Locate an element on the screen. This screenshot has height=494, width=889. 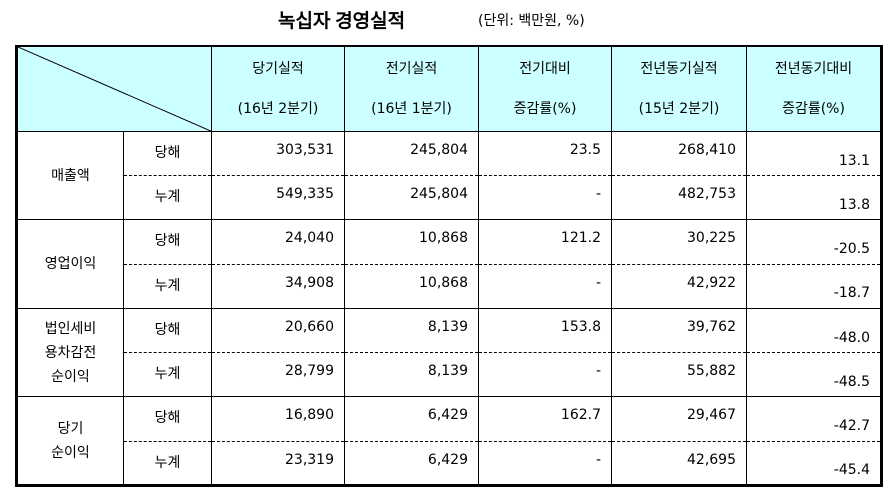
value-cell: 482,753 is located at coordinates (679, 198).